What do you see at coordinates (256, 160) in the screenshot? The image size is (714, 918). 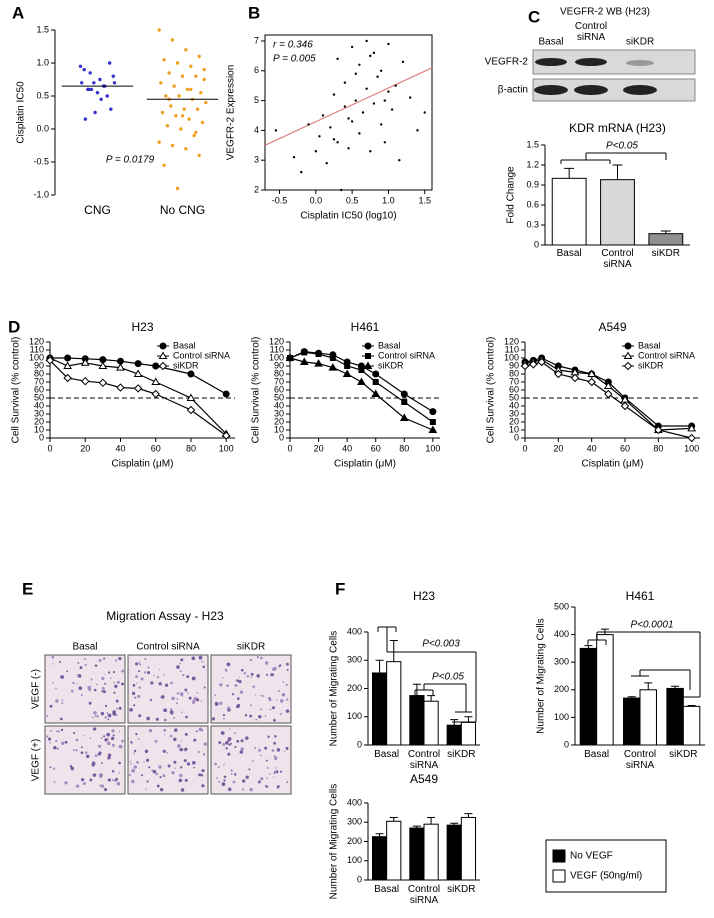 I see `y-tick-label: 3` at bounding box center [256, 160].